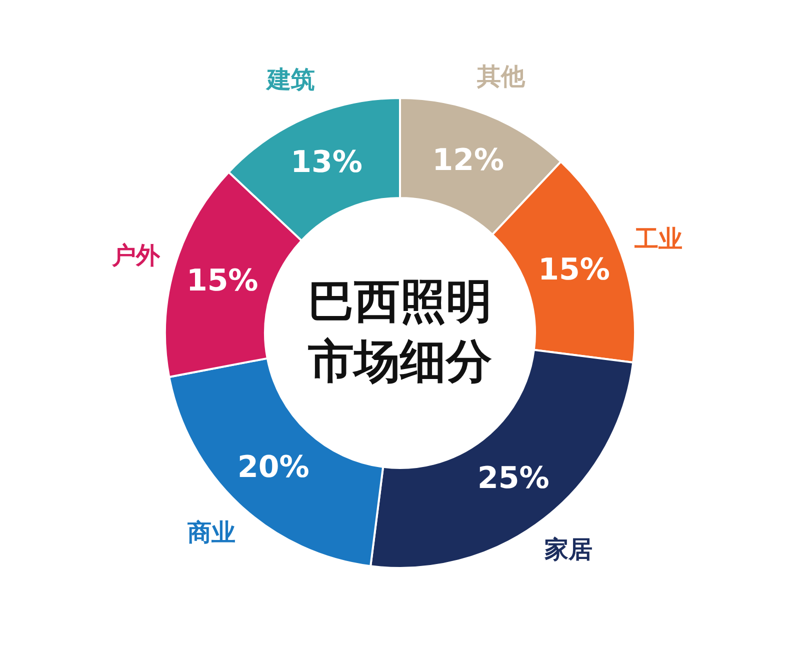 This screenshot has height=666, width=800. Describe the element at coordinates (400, 331) in the screenshot. I see `text: 巴西照明市场细分` at that location.